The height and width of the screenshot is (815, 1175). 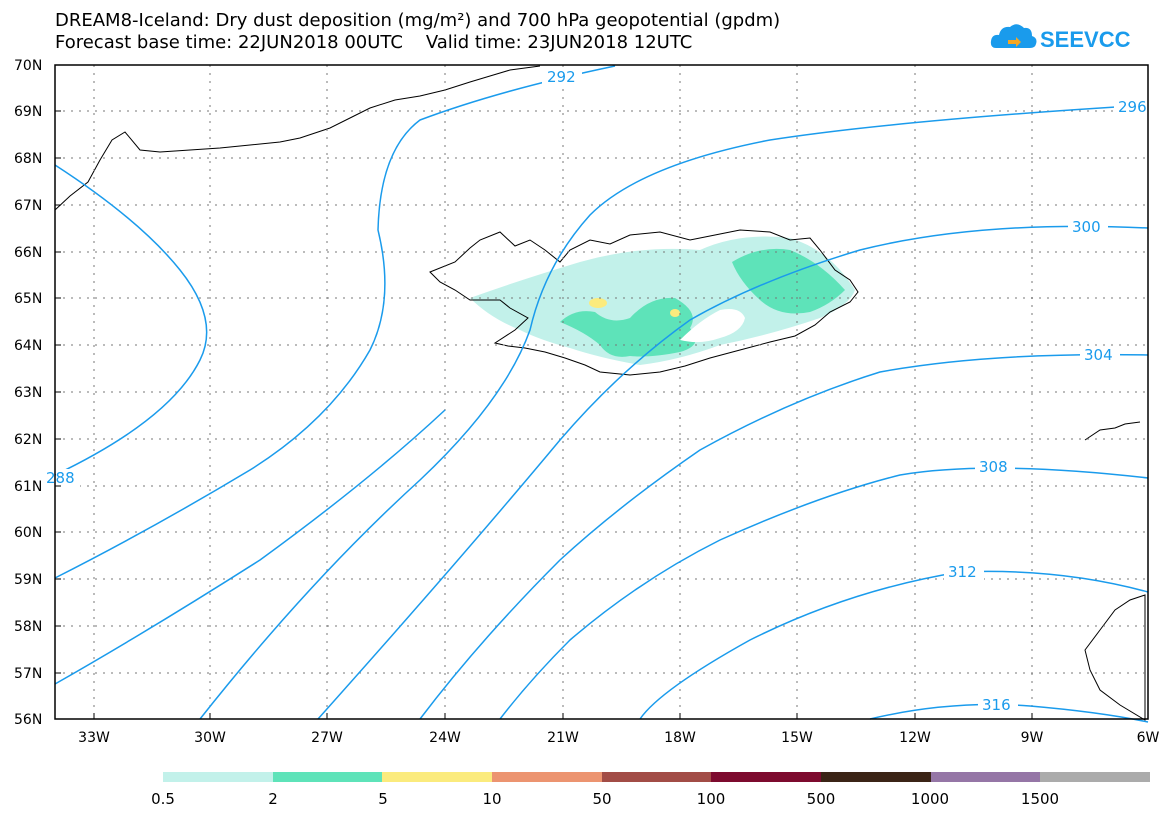 I want to click on contour-label-300: 300, so click(x=1086, y=227).